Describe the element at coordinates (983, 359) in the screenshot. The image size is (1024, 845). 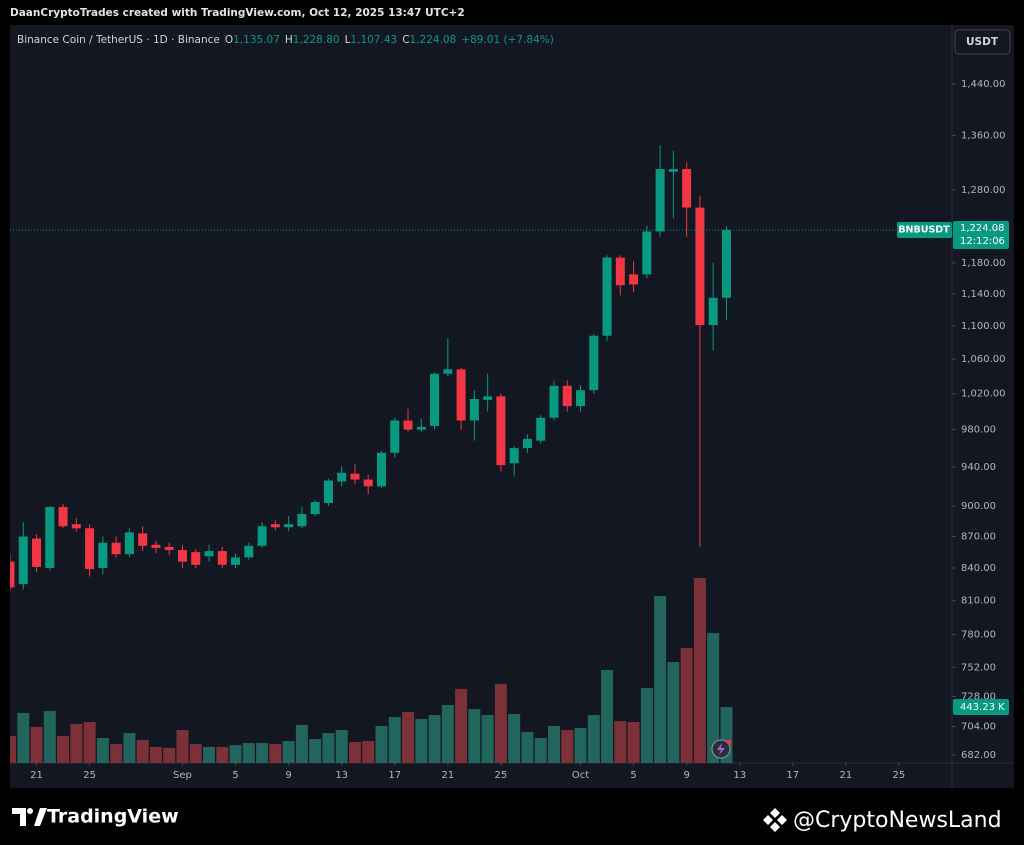
I see `y-tick-label: 1,060.00` at that location.